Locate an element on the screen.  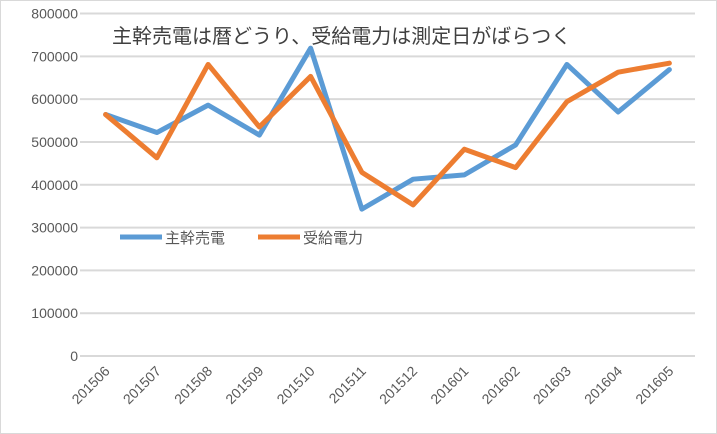
chart-title: 主幹売電は暦どうり、受給電力は測定日がばらつく is located at coordinates (341, 36).